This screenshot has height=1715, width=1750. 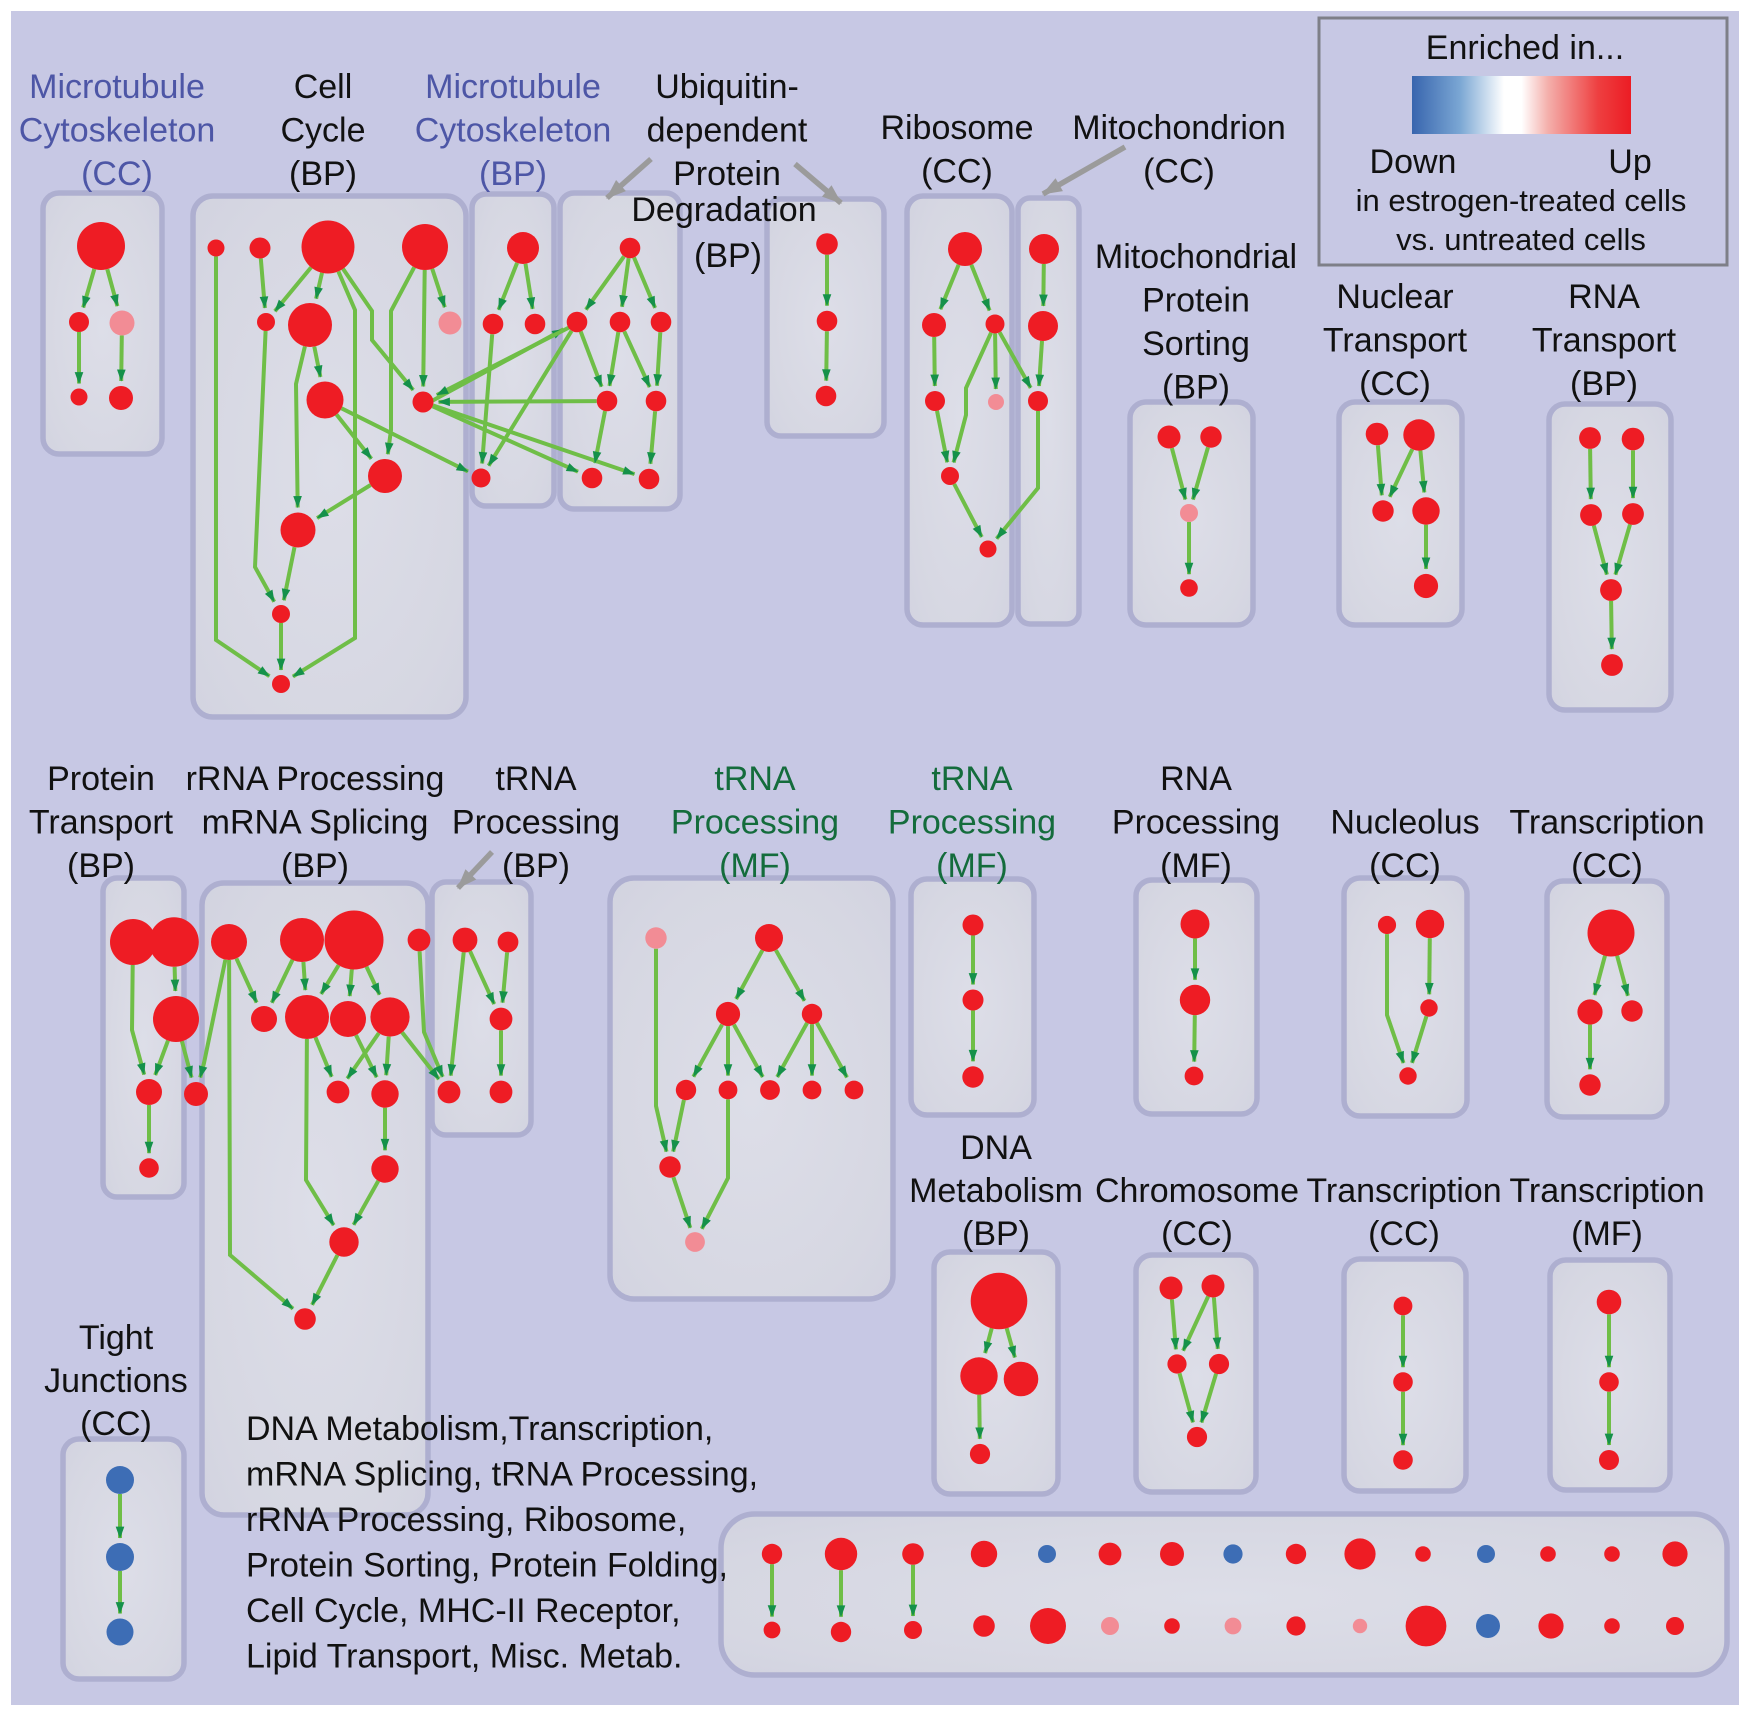 What do you see at coordinates (466, 1520) in the screenshot?
I see `svg-text: rRNA Processing, Ribosome,` at bounding box center [466, 1520].